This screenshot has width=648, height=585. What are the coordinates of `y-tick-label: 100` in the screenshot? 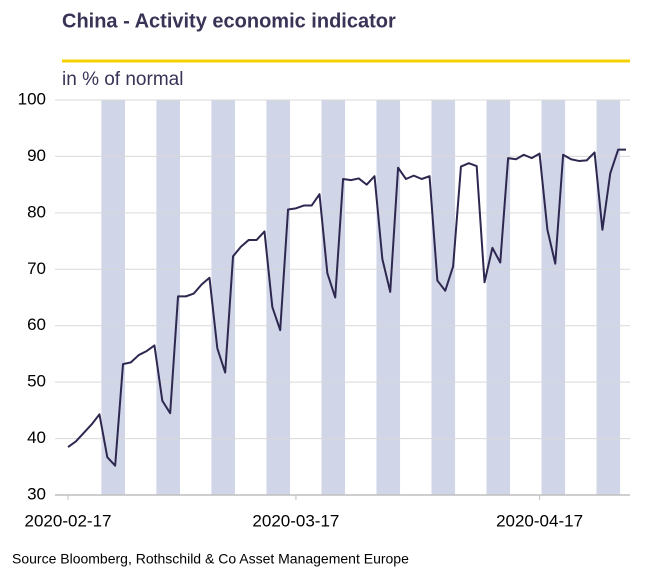 It's located at (32, 98).